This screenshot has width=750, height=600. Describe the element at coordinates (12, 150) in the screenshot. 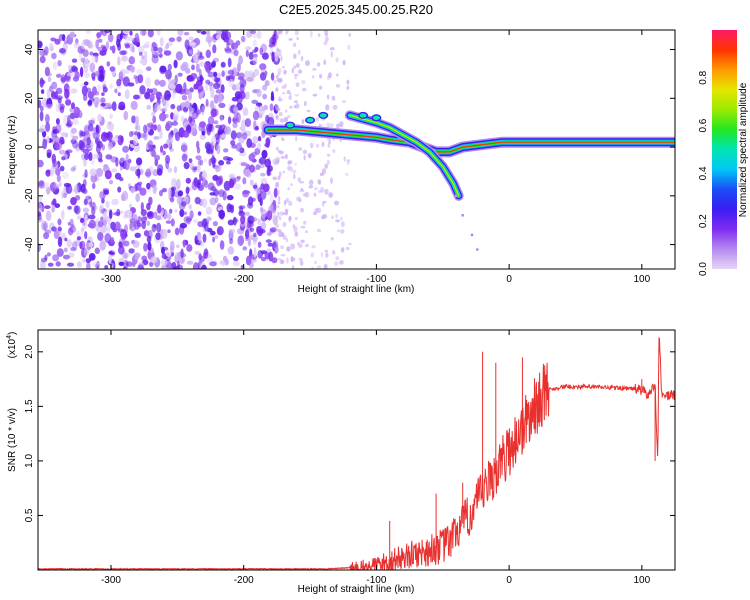

I see `spectrogram-y-axis-label: Frequency (Hz)` at that location.